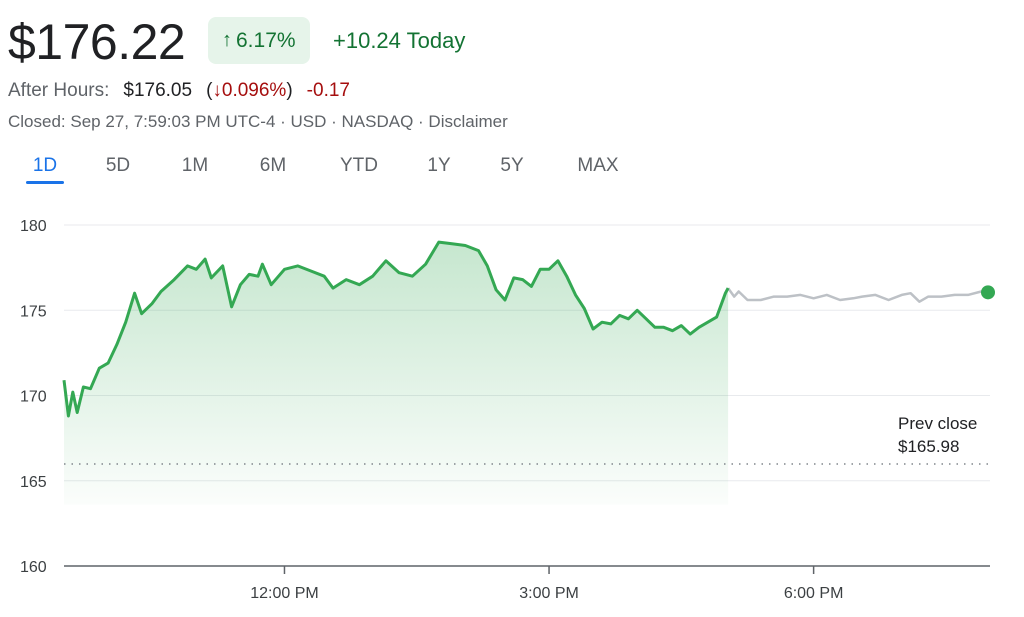 This screenshot has height=617, width=1024. Describe the element at coordinates (598, 165) in the screenshot. I see `tab-max: MAX` at that location.